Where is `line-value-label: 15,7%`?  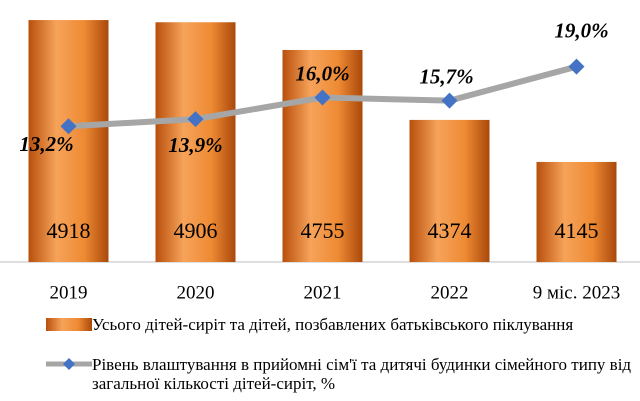 line-value-label: 15,7% is located at coordinates (446, 76).